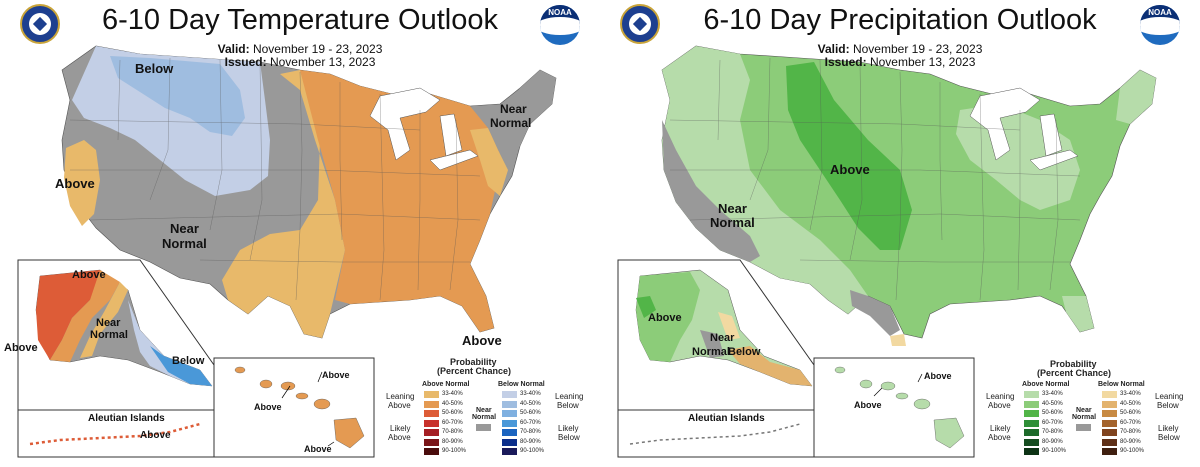 The width and height of the screenshot is (1200, 467). I want to click on issued-line: Issued: November 13, 2023, so click(900, 62).